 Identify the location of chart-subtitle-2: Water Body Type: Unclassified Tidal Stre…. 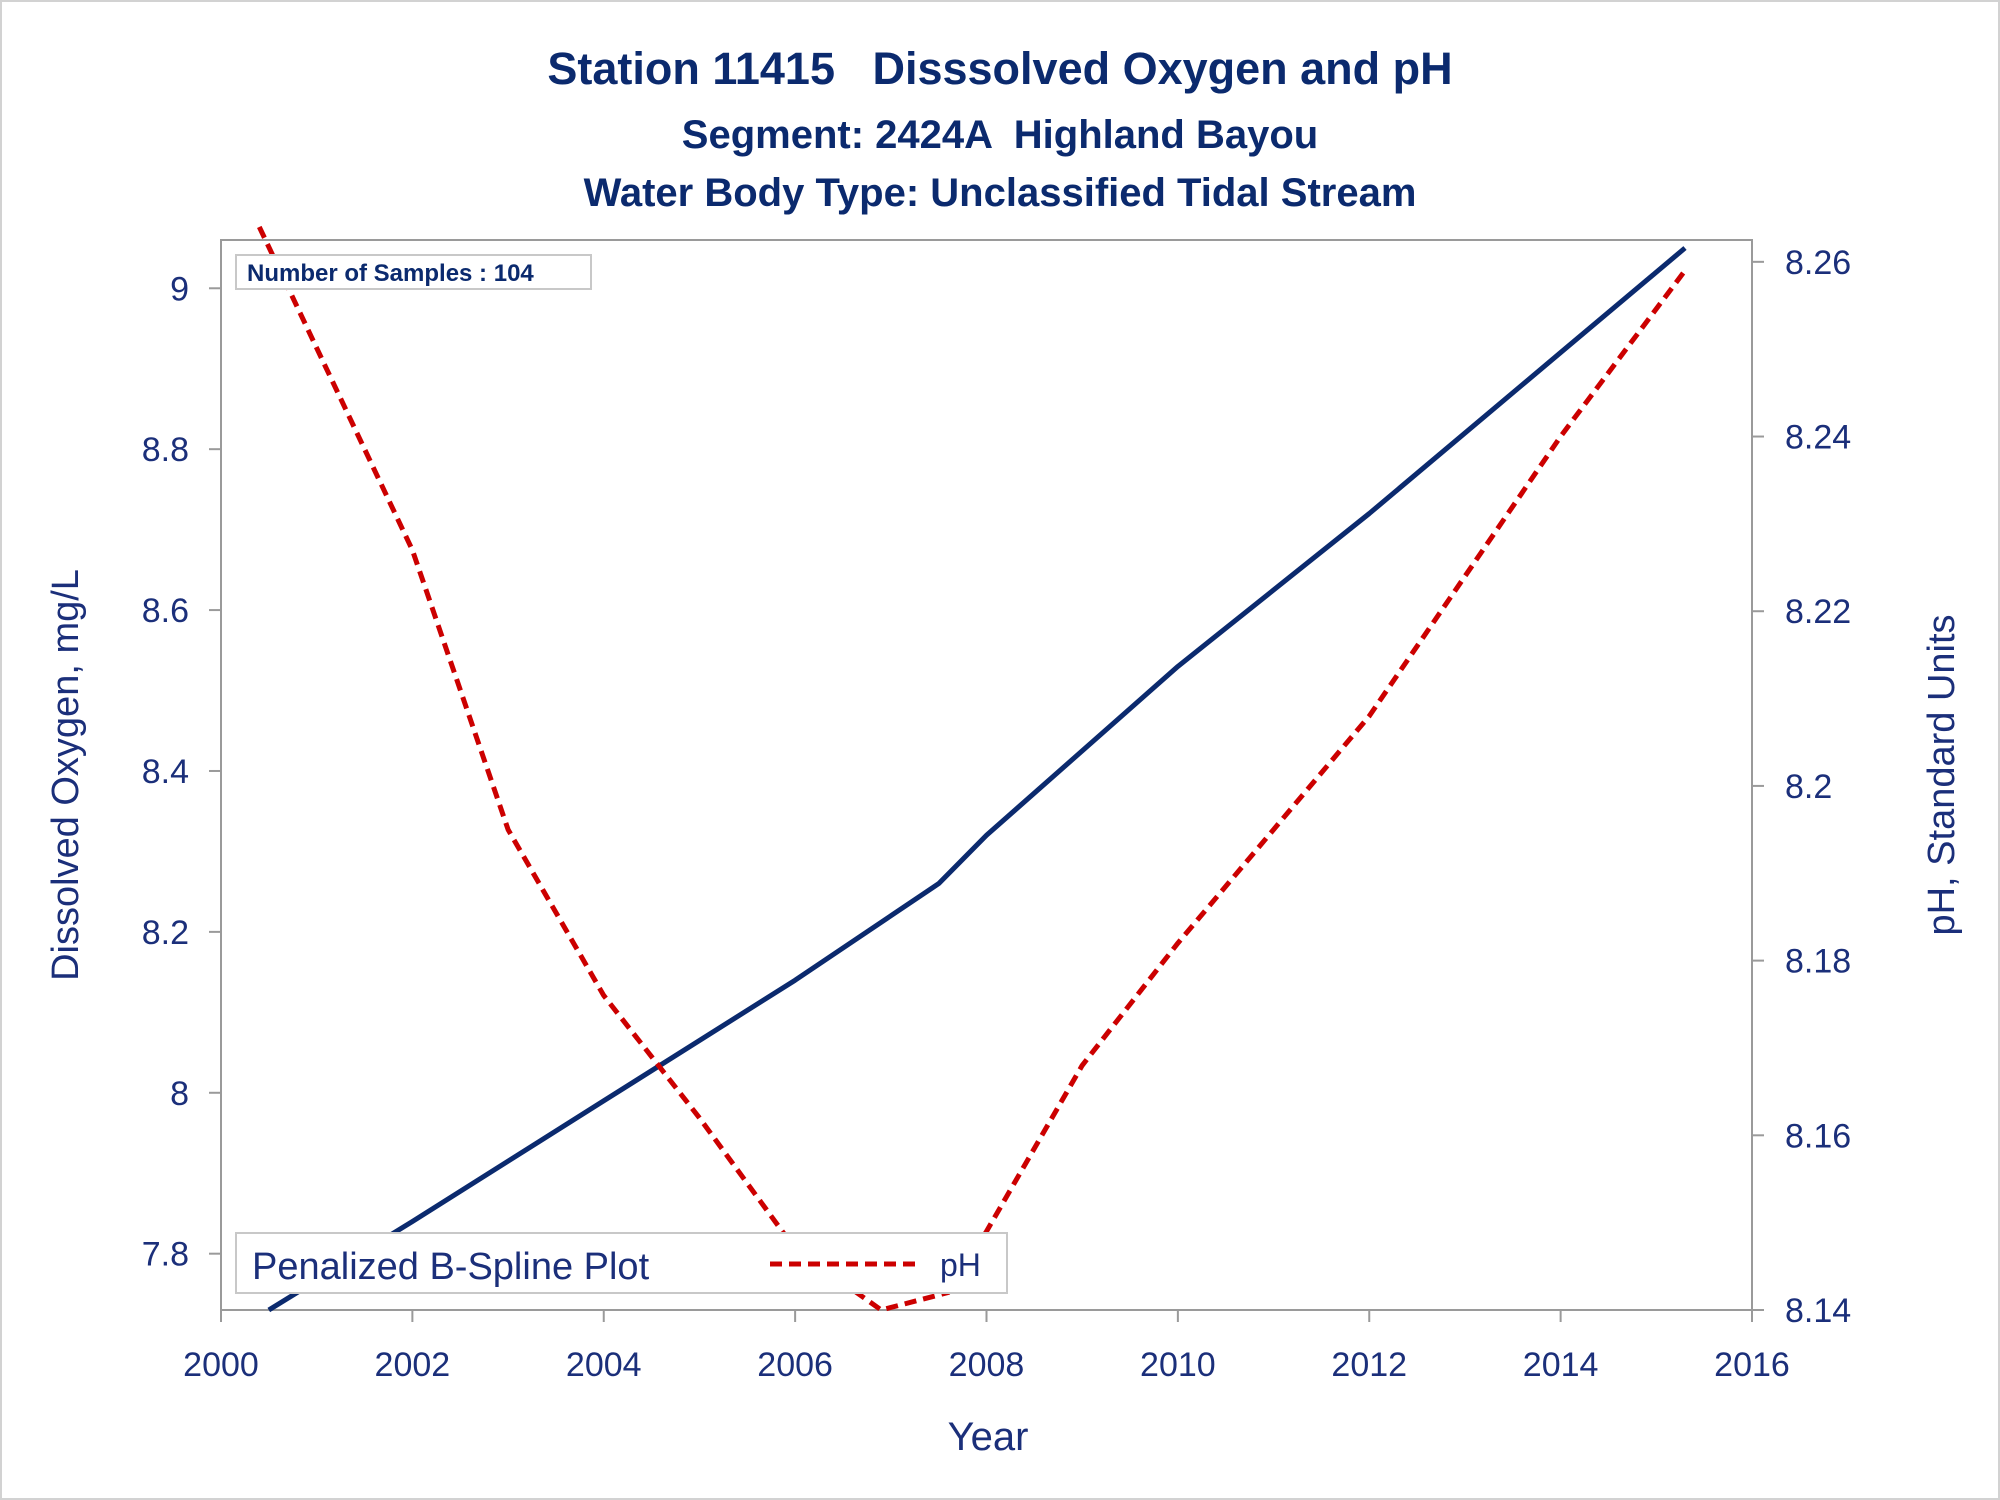
(1000, 193).